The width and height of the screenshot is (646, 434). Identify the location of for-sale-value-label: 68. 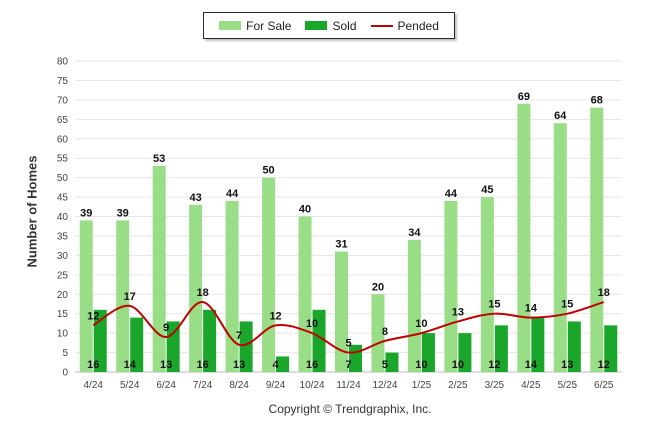
(597, 101).